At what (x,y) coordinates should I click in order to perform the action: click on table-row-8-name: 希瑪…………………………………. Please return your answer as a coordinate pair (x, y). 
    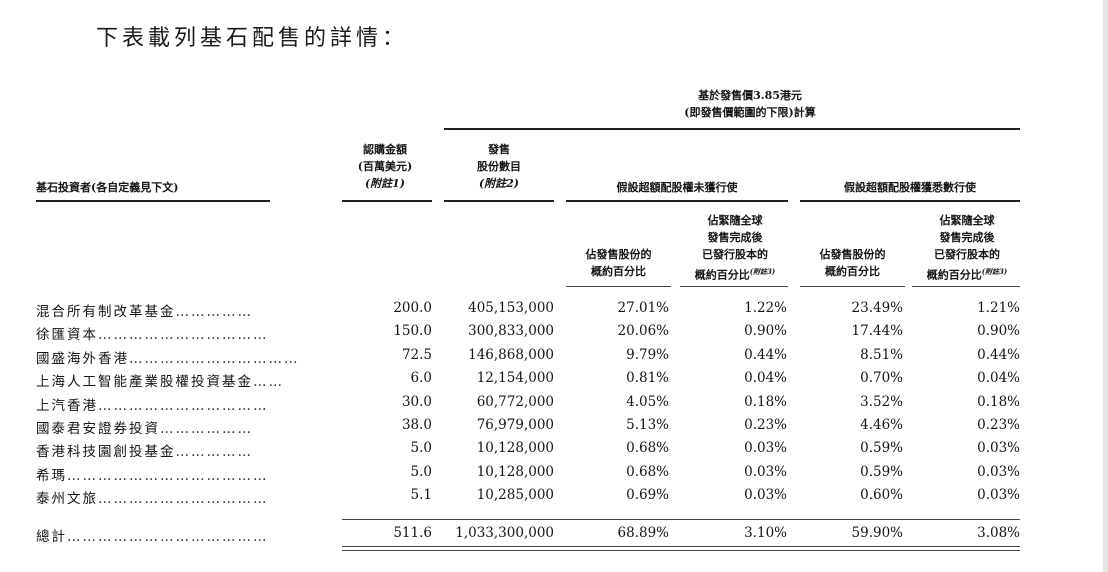
    Looking at the image, I should click on (186, 474).